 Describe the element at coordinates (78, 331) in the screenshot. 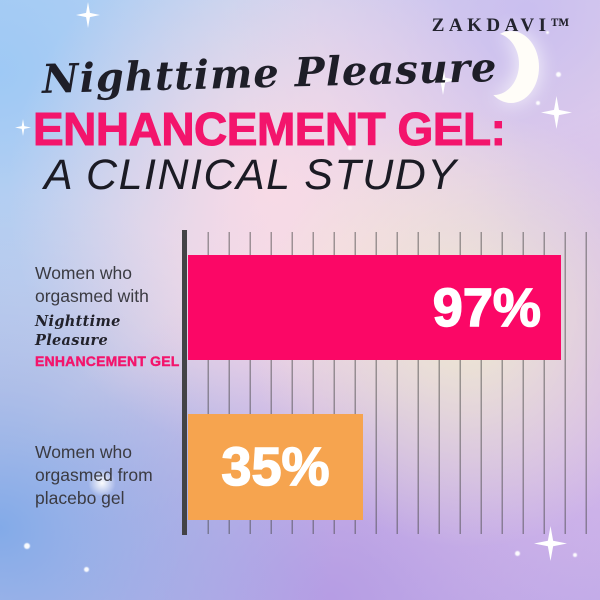

I see `label-product-script: Nighttime Pleasure` at that location.